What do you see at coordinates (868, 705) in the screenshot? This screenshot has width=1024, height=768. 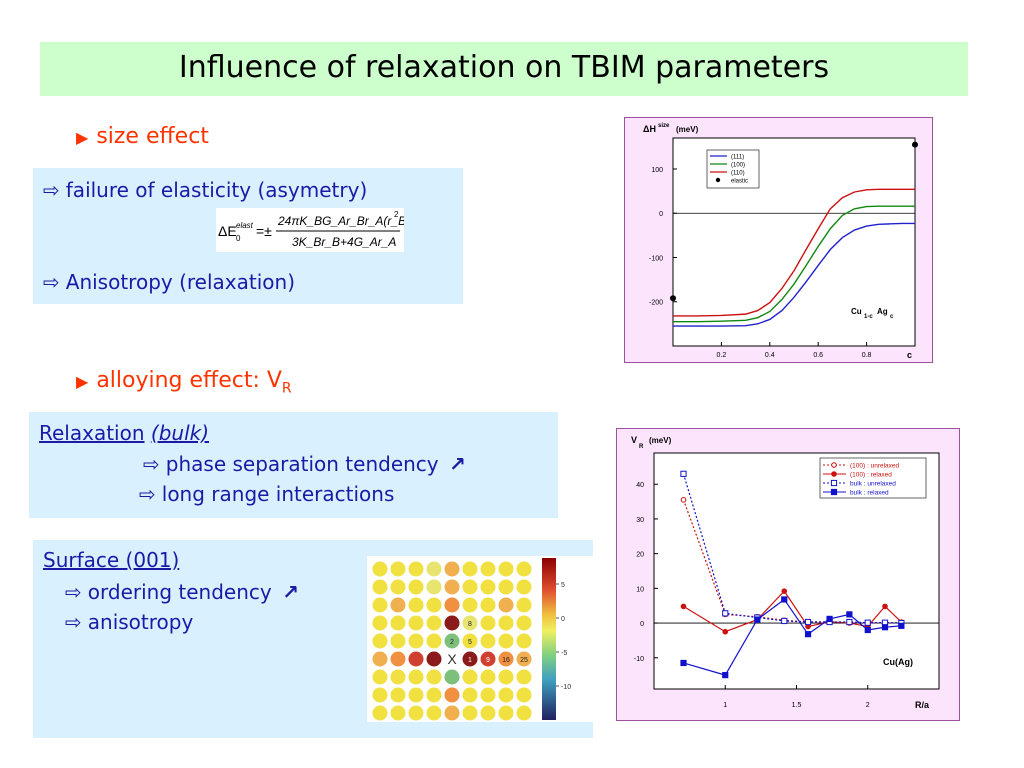 I see `chart2-xtick-label: 2` at bounding box center [868, 705].